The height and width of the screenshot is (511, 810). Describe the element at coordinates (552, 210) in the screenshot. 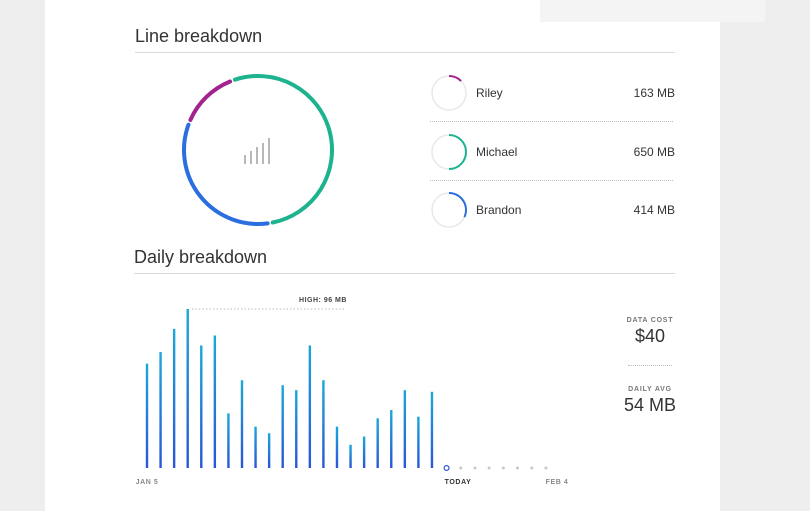

I see `user-row-brandon: Brandon 414 MB` at that location.